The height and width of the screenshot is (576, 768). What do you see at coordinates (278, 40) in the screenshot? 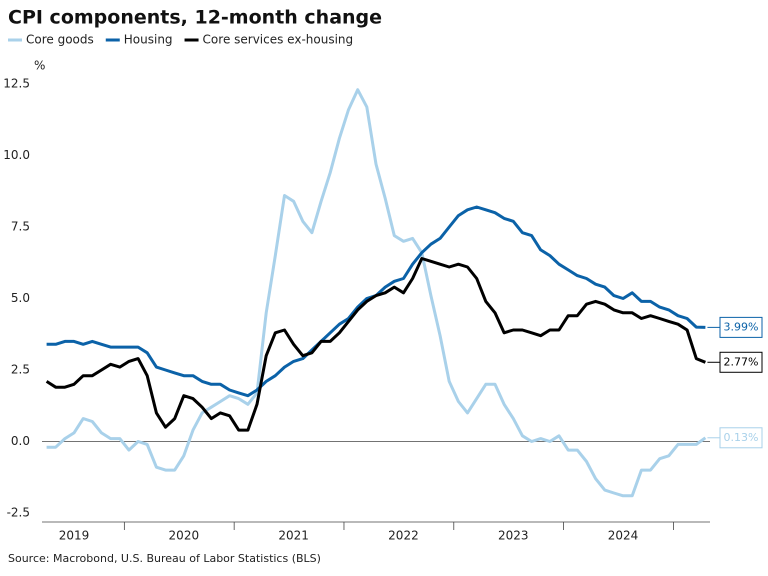
I see `legend-label: Core services ex-housing` at bounding box center [278, 40].